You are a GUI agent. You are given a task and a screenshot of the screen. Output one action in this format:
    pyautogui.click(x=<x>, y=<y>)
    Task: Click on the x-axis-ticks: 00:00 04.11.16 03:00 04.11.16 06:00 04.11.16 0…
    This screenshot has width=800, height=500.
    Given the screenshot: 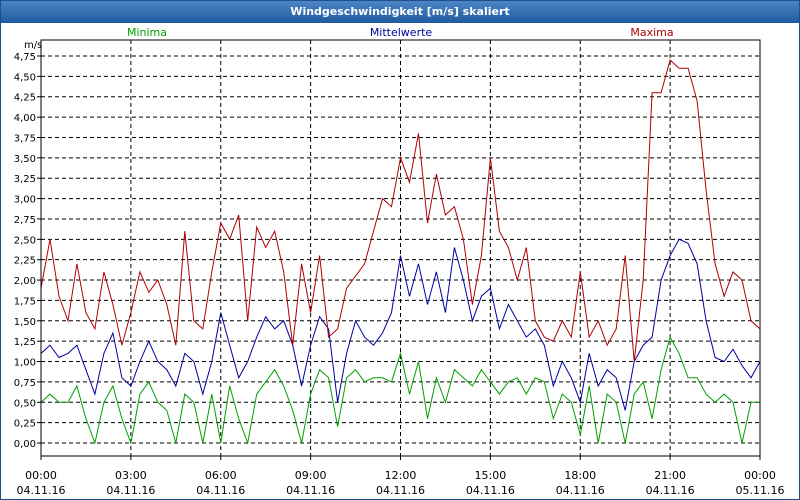 What is the action you would take?
    pyautogui.click(x=401, y=476)
    